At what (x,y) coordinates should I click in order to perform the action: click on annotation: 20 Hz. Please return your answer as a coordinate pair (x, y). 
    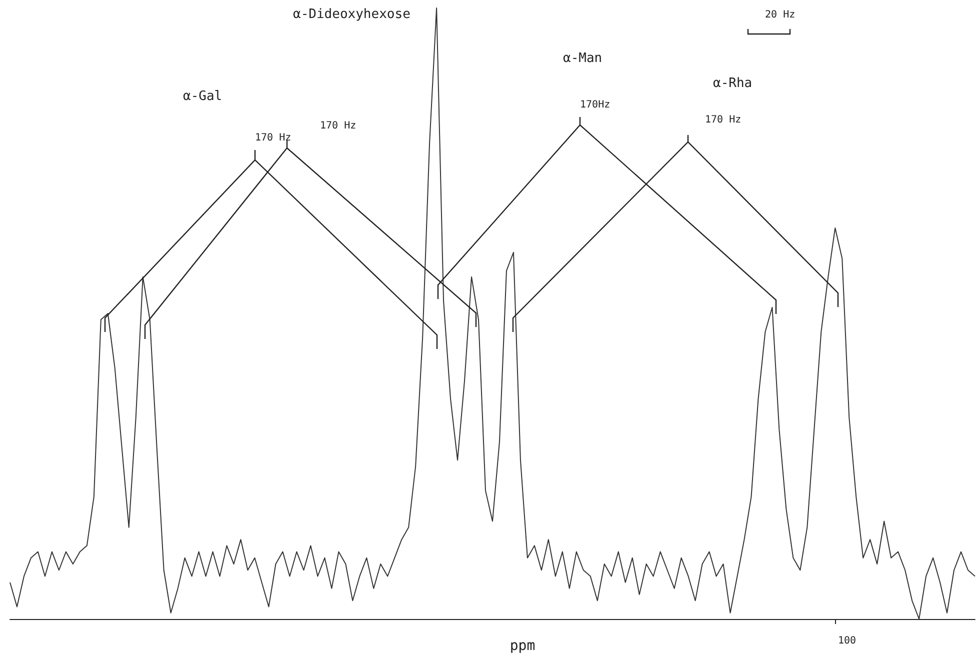
    Looking at the image, I should click on (780, 15).